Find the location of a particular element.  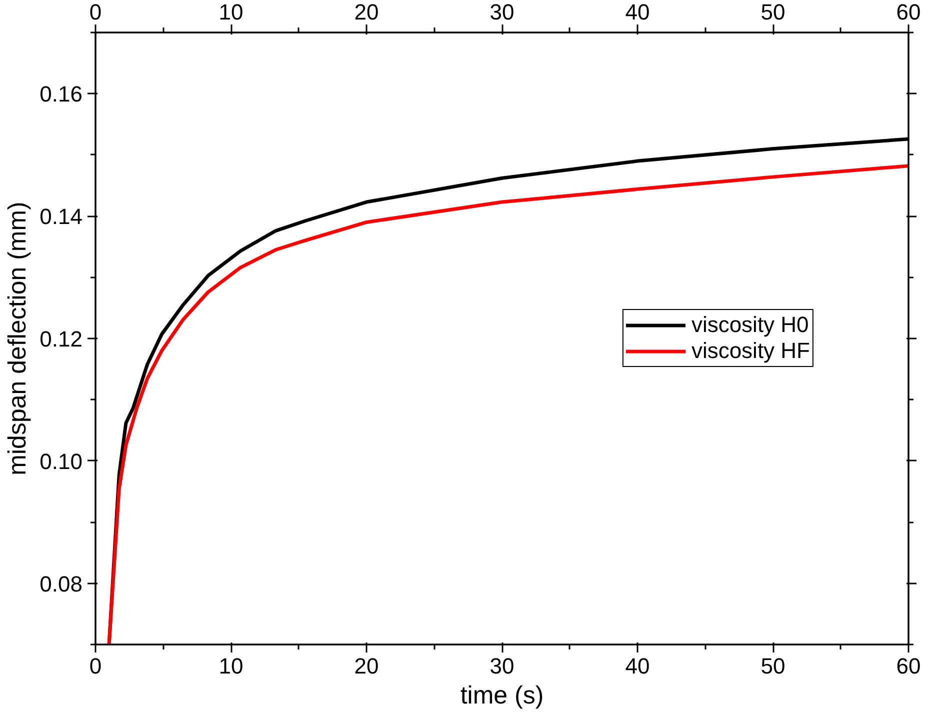

x-tick-label: 40 is located at coordinates (637, 12).